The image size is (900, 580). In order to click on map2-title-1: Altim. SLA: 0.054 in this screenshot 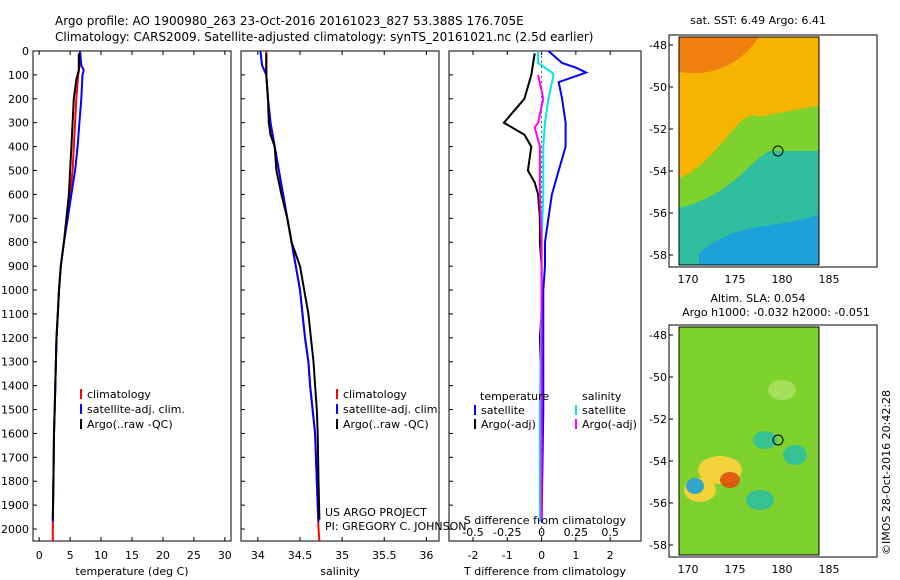, I will do `click(757, 298)`.